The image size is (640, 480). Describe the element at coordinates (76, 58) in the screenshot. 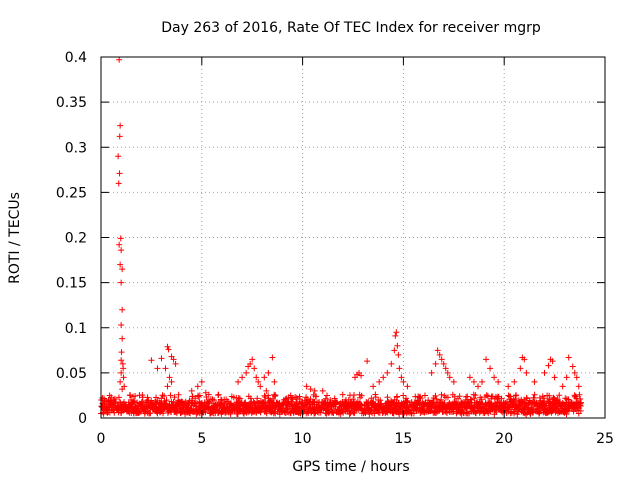

I see `y-tick-label: 0.4` at that location.